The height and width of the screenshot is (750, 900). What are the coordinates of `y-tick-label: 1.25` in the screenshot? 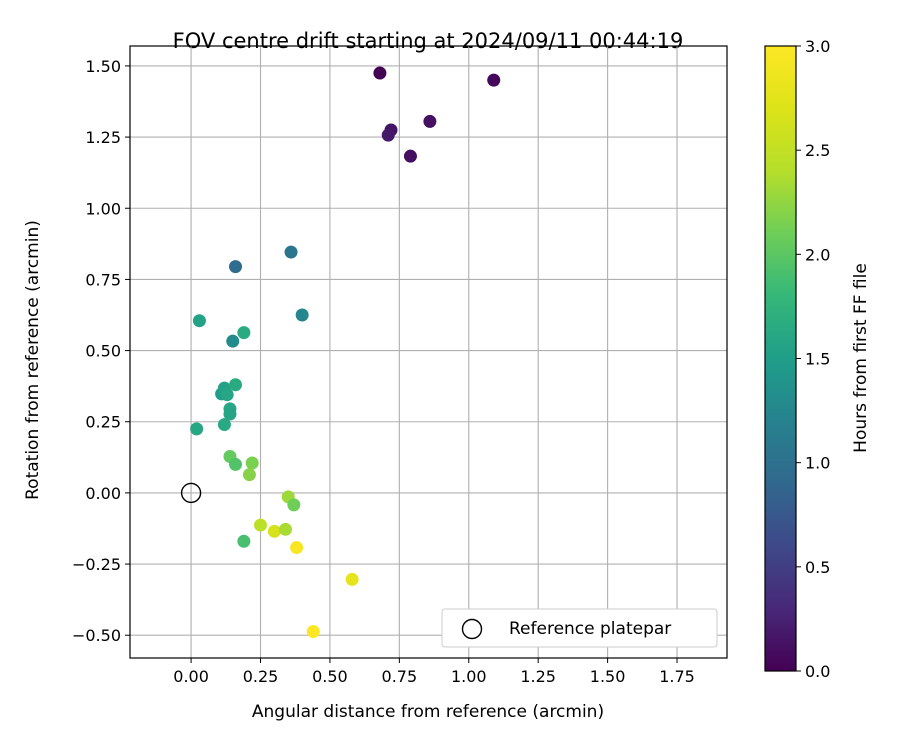 It's located at (103, 137).